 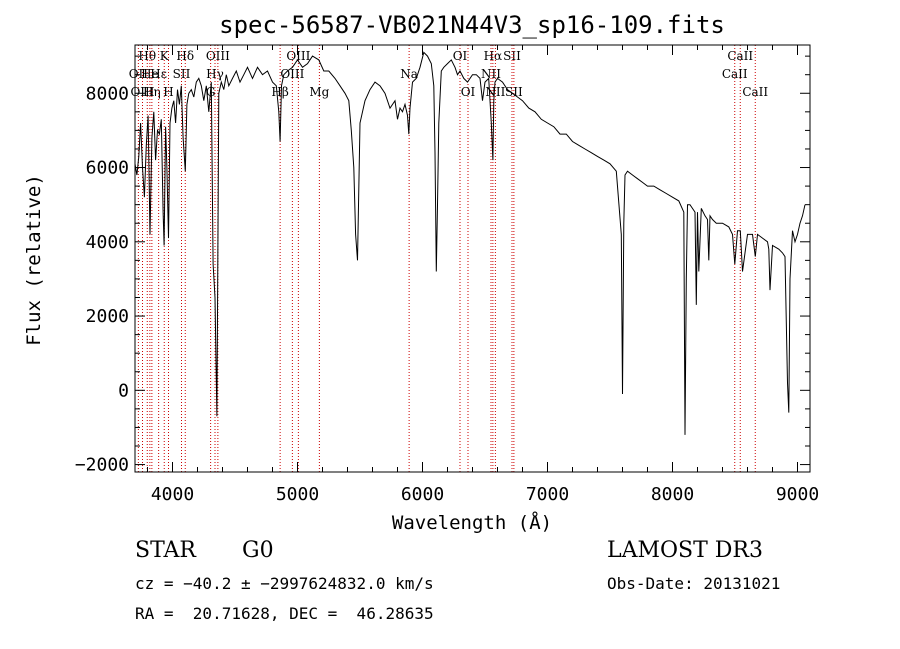 What do you see at coordinates (139, 74) in the screenshot?
I see `line-label: OII` at bounding box center [139, 74].